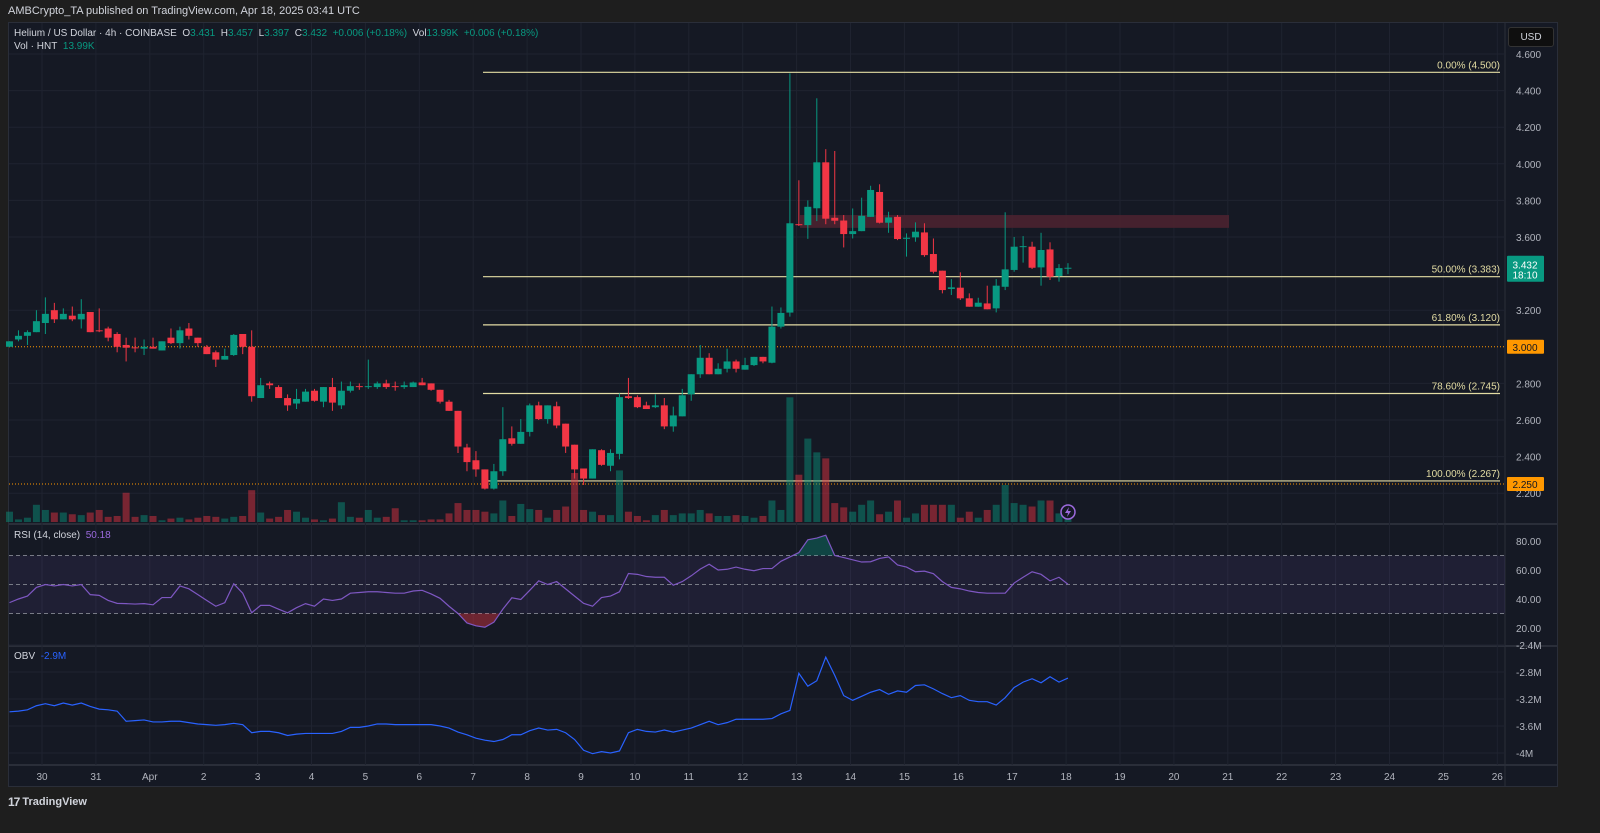 This screenshot has height=833, width=1600. I want to click on current-price-label: 3.432, so click(1524, 266).